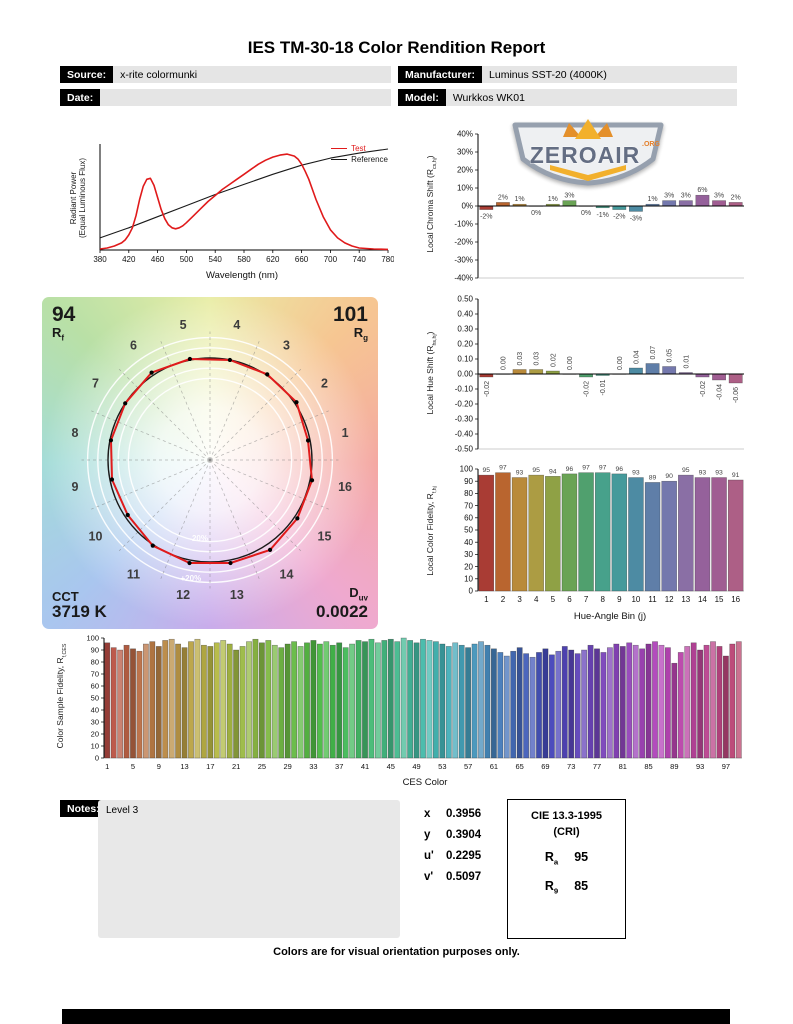  I want to click on svg-text: 91, so click(736, 475).